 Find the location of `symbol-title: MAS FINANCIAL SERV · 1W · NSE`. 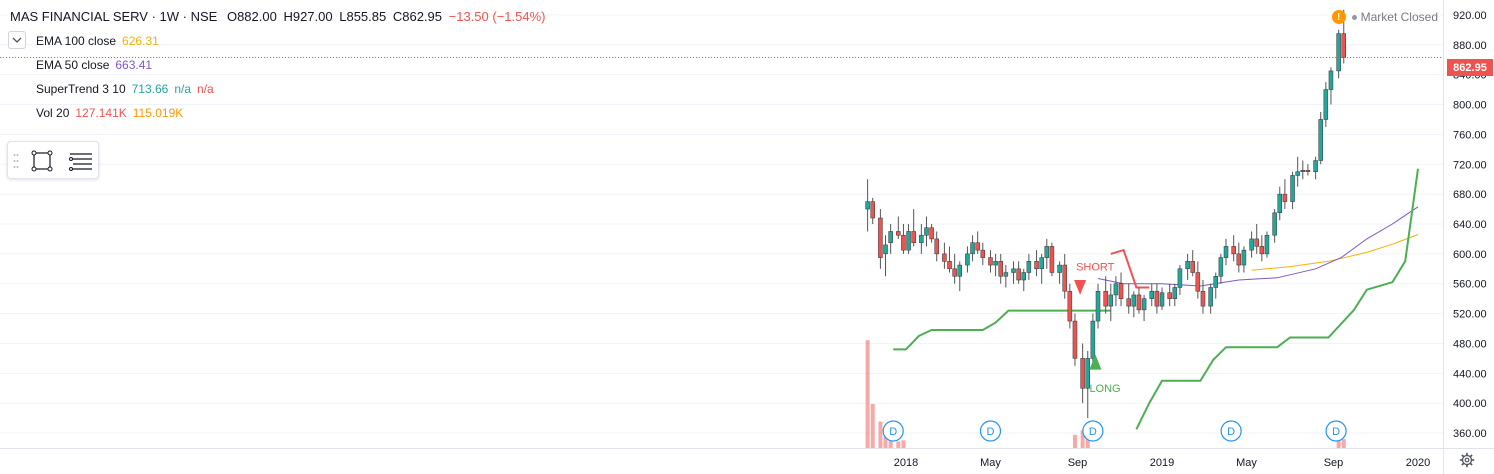

symbol-title: MAS FINANCIAL SERV · 1W · NSE is located at coordinates (114, 16).